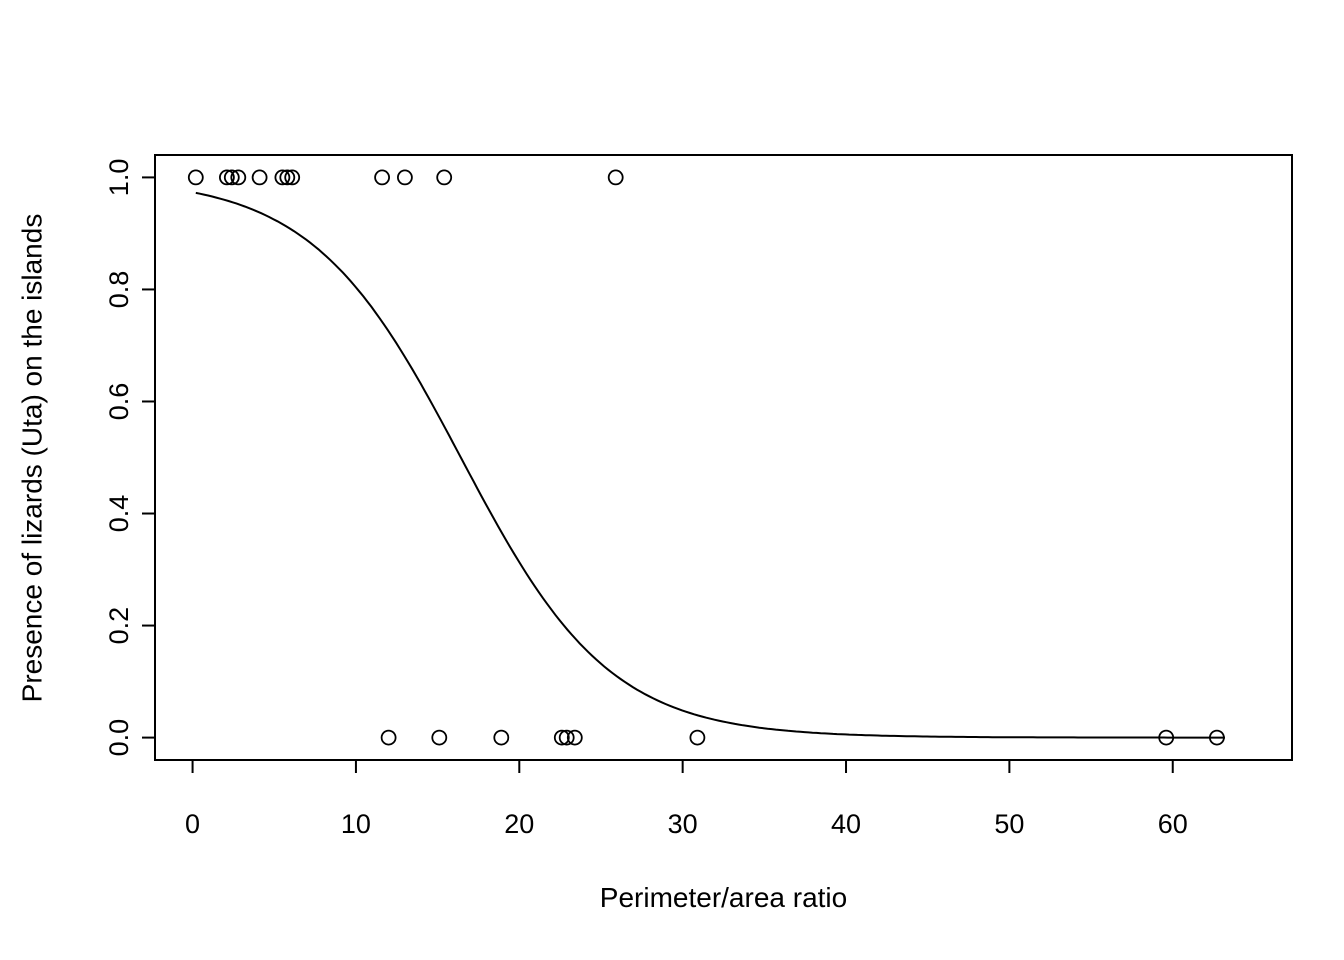 The image size is (1344, 960). I want to click on y-axis-tick-label: 1.0, so click(119, 178).